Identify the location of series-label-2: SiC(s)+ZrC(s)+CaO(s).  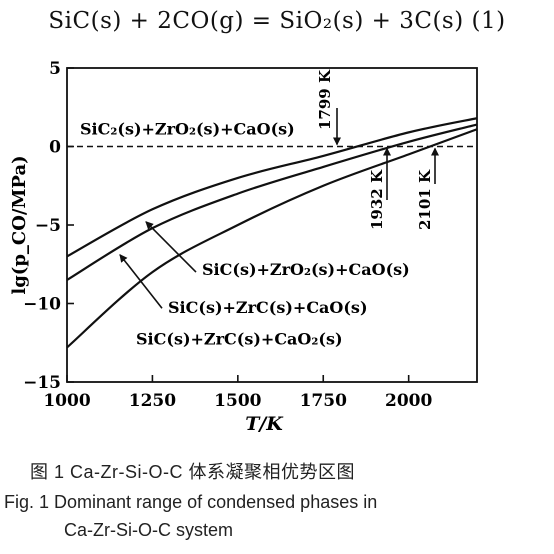
(268, 307).